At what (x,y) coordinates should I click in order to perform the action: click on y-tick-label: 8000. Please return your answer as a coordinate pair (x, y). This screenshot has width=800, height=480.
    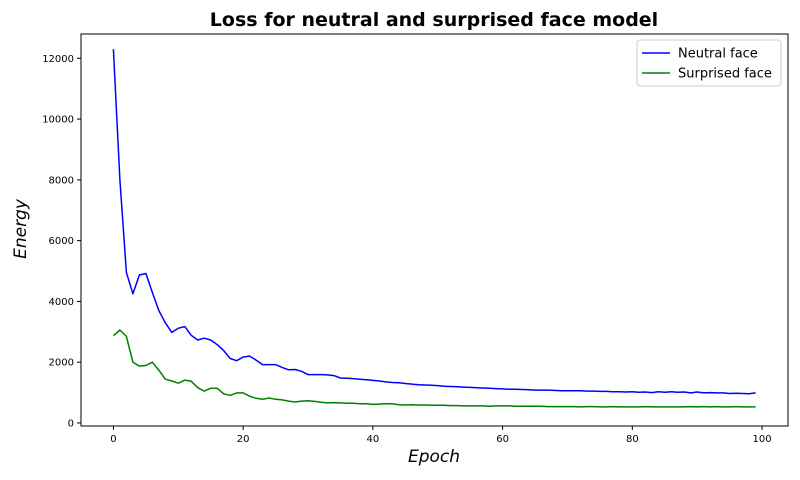
    Looking at the image, I should click on (61, 180).